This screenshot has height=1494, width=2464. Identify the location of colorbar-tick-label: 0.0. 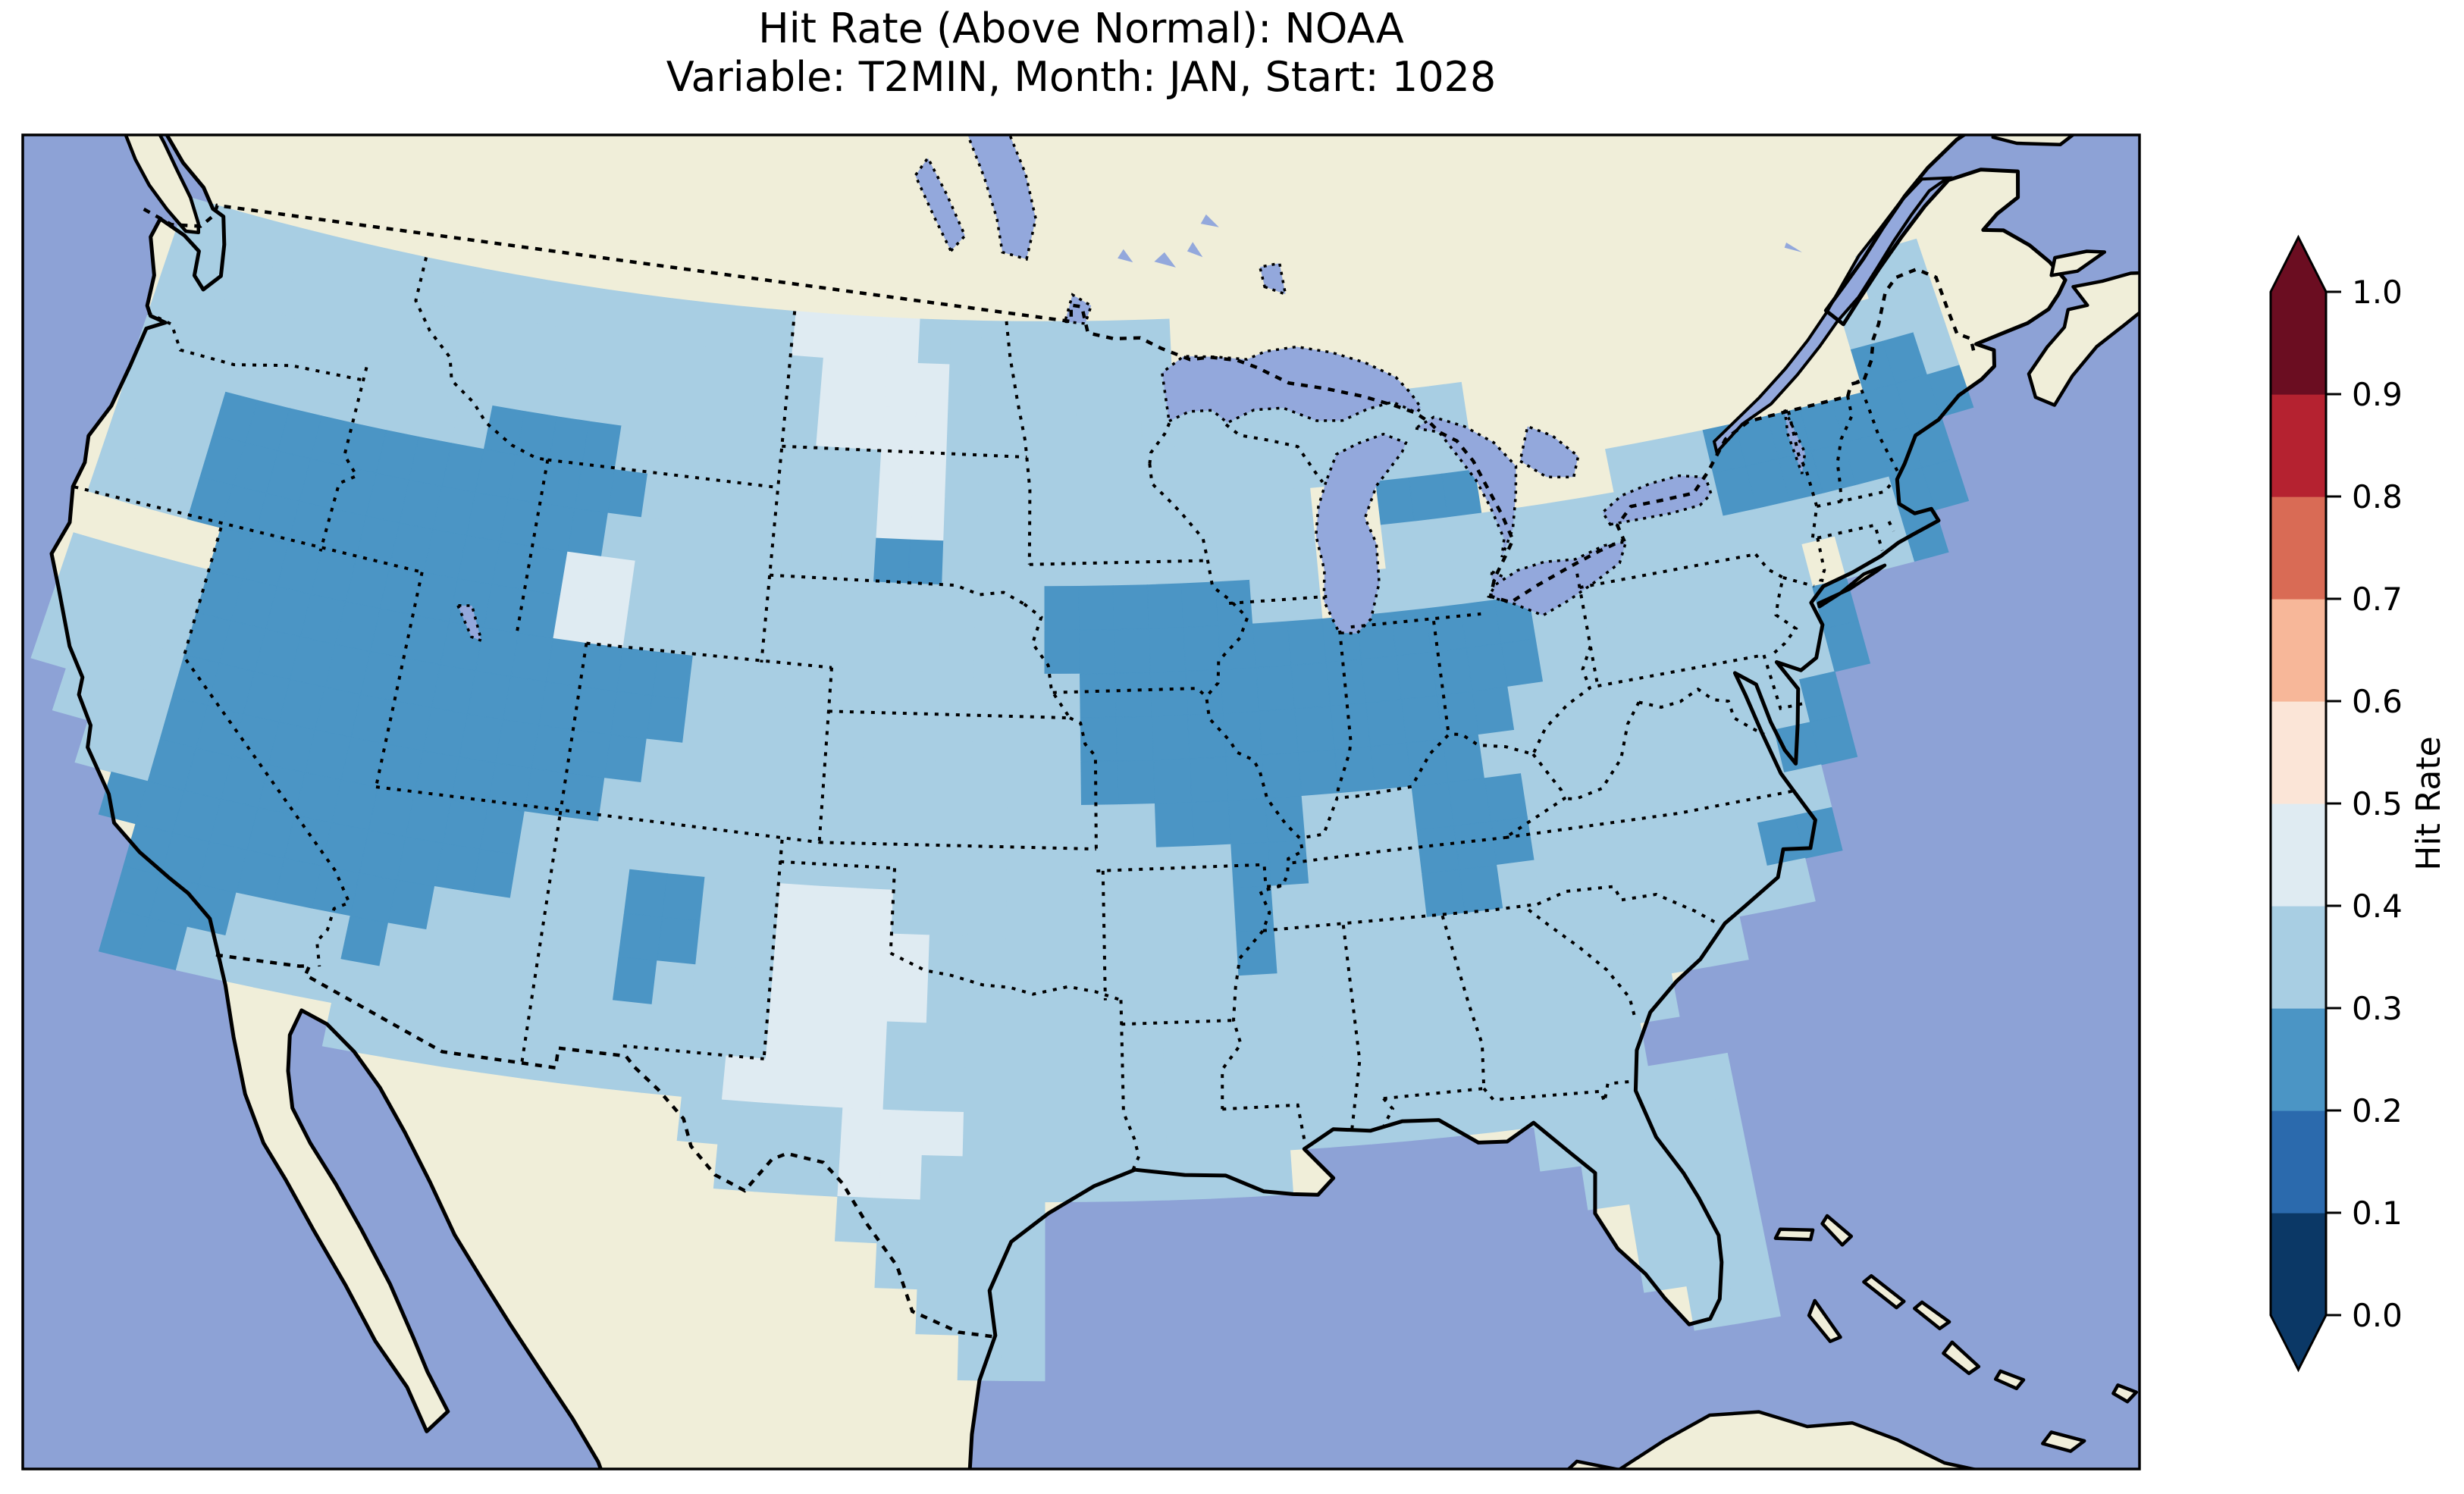
(2377, 1315).